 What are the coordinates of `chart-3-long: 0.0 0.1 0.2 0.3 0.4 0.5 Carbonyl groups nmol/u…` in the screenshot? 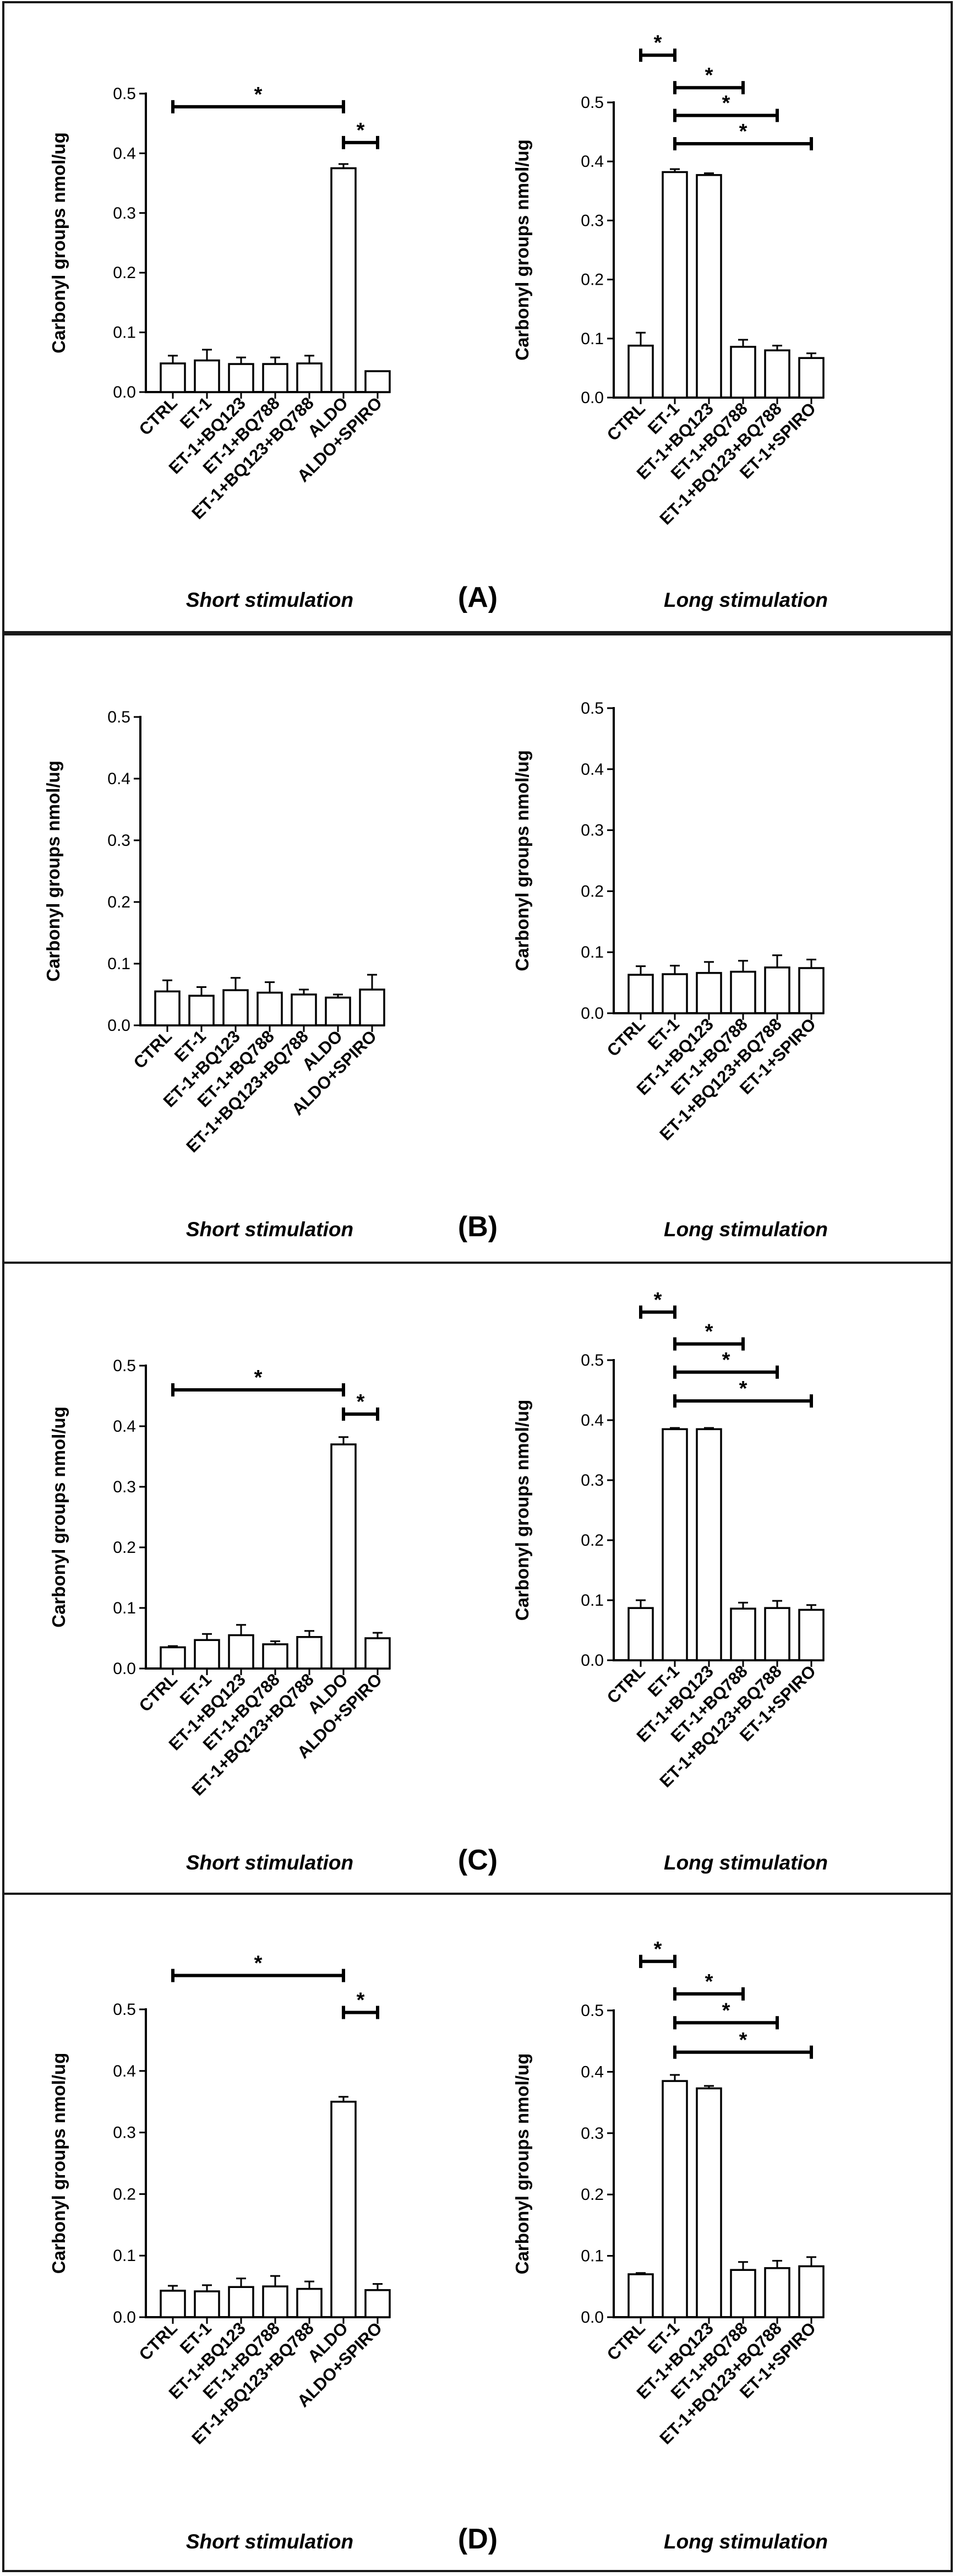 It's located at (670, 1582).